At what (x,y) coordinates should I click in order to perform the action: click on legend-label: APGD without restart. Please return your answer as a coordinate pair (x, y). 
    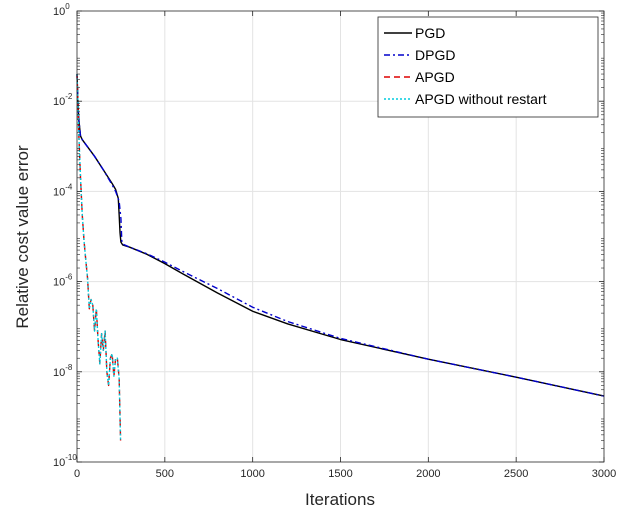
    Looking at the image, I should click on (481, 99).